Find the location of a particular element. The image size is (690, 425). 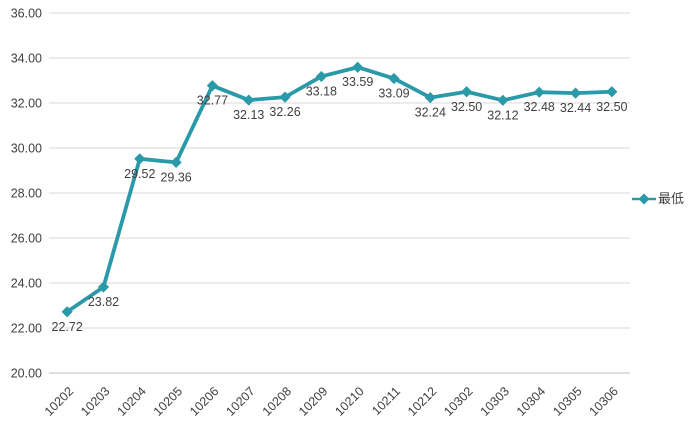

y-tick-label: 28.00 is located at coordinates (26, 194).